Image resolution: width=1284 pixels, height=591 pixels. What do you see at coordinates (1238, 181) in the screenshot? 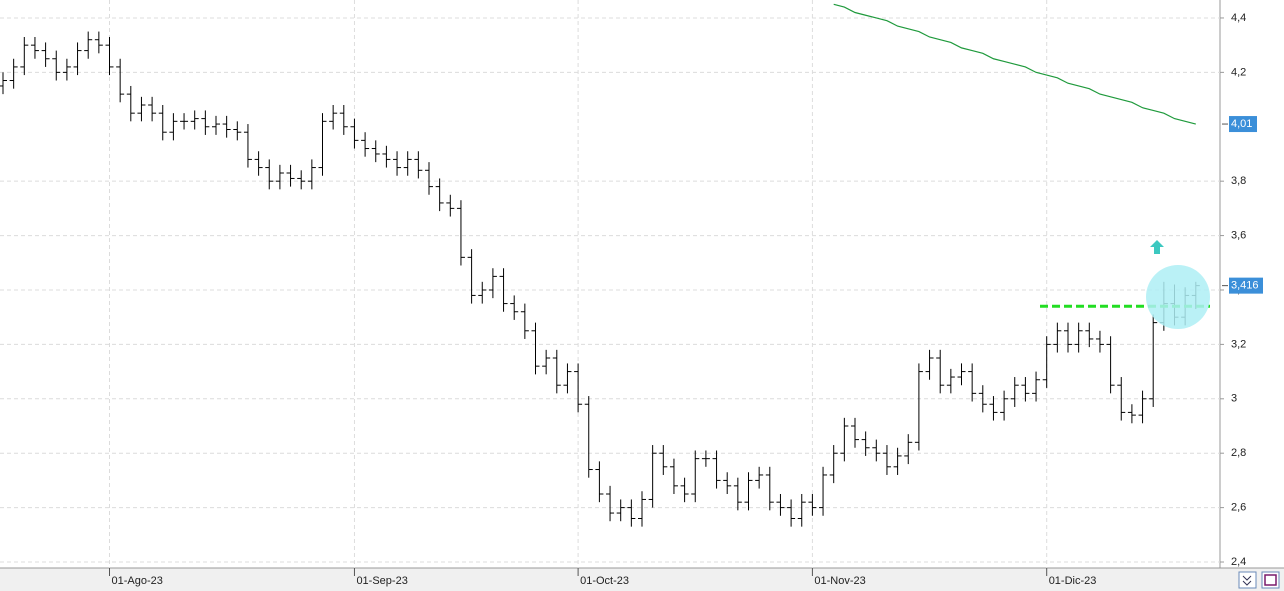
I see `y-tick-label: 3,8` at bounding box center [1238, 181].